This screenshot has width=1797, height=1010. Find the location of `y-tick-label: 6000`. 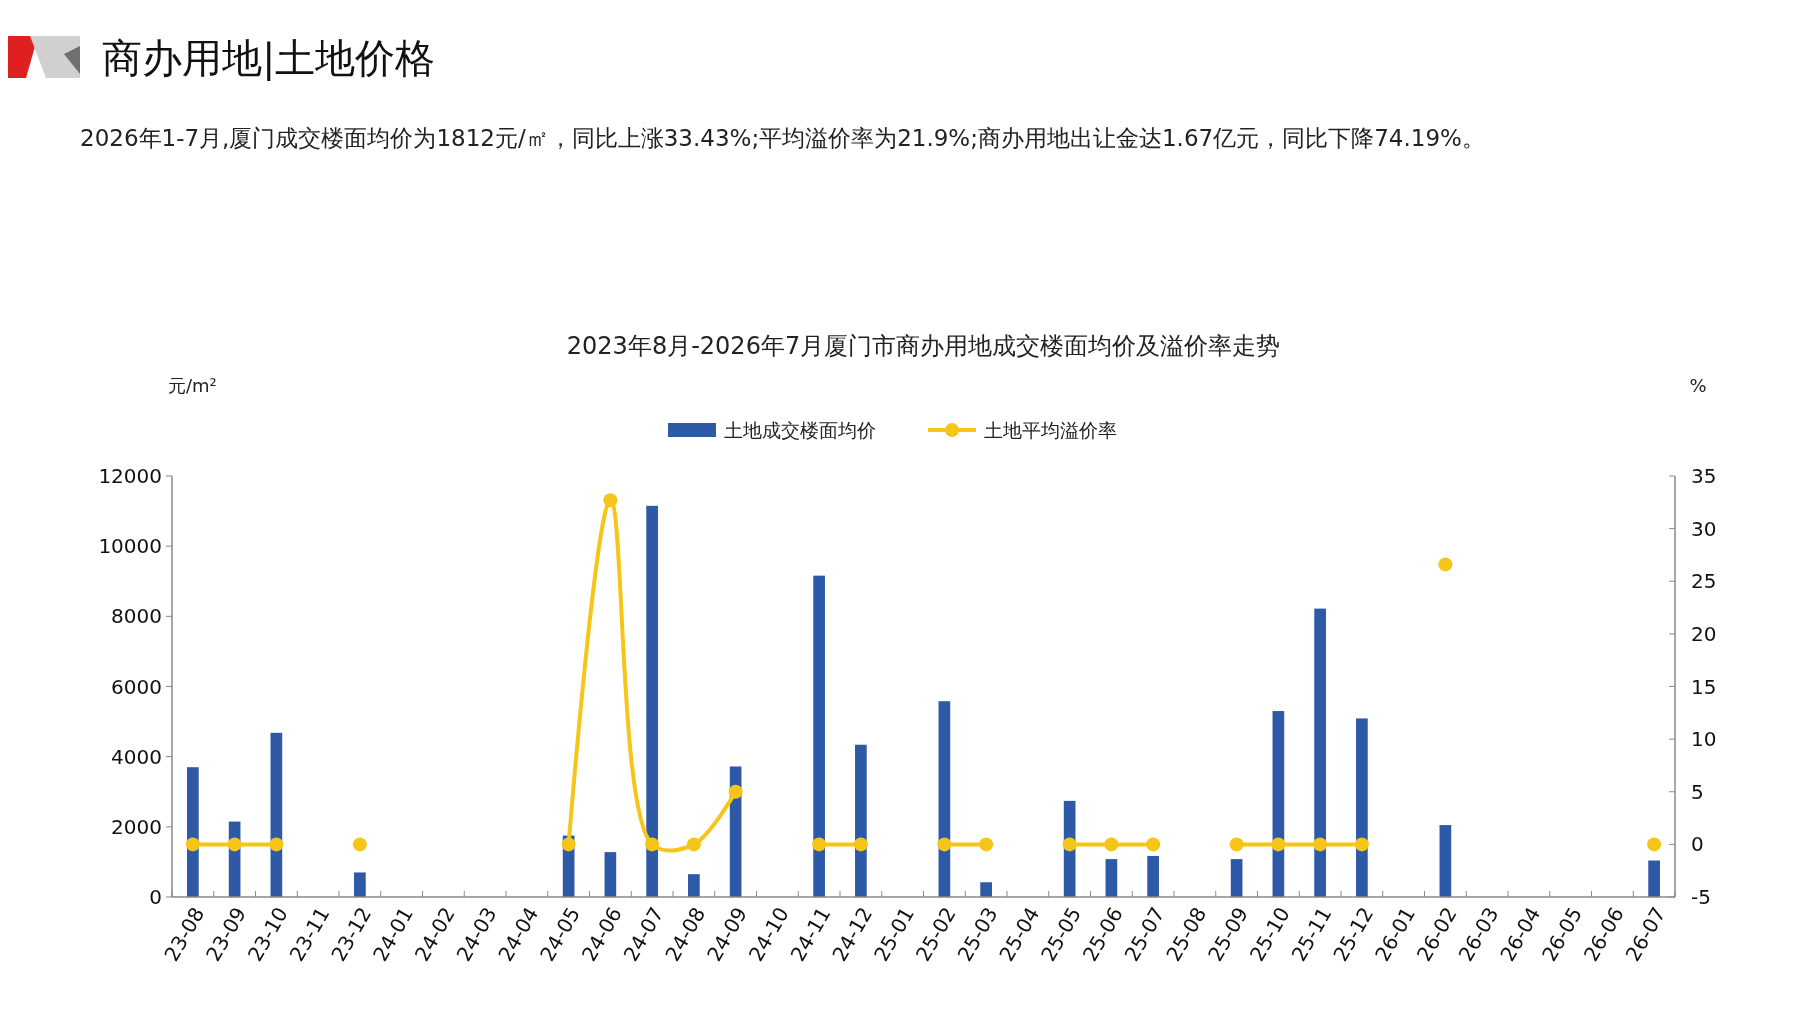

y-tick-label: 6000 is located at coordinates (136, 686).